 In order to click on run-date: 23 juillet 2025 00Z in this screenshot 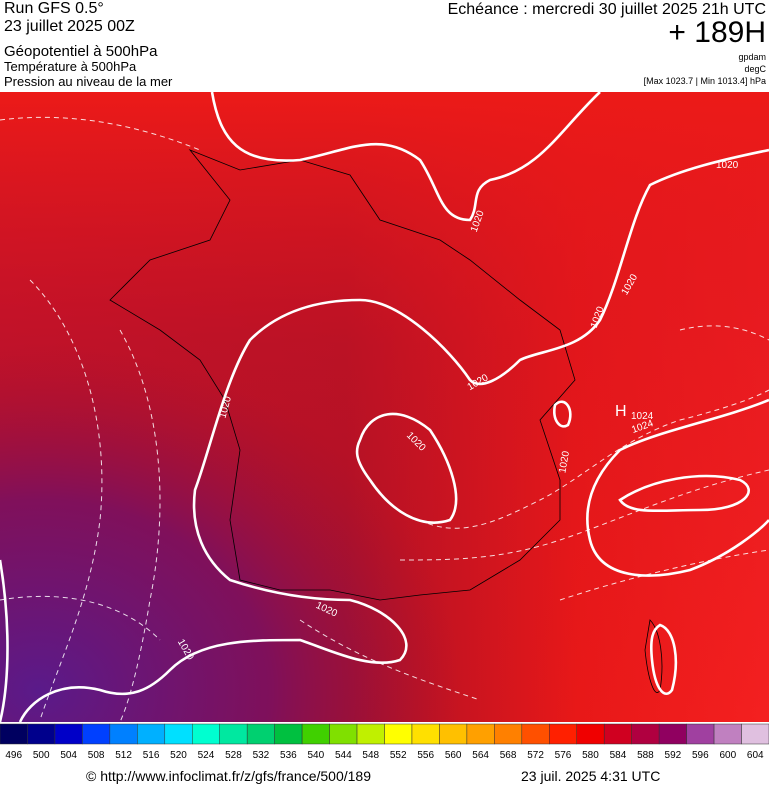, I will do `click(69, 26)`.